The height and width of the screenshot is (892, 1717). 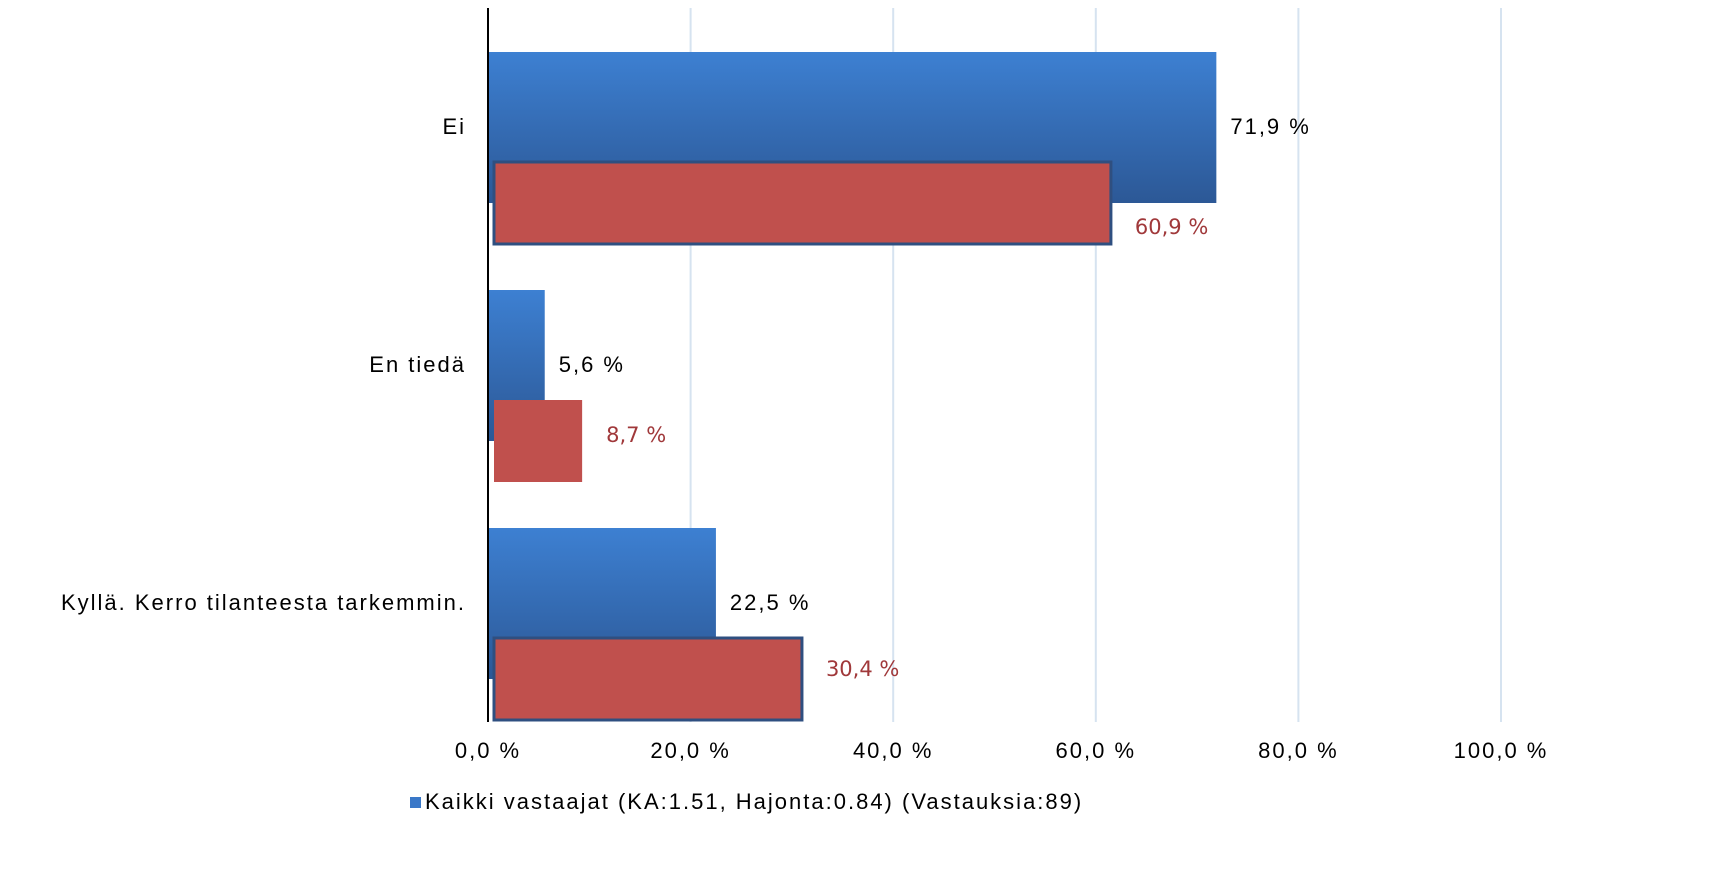 I want to click on value-label: 5,6 %, so click(x=592, y=364).